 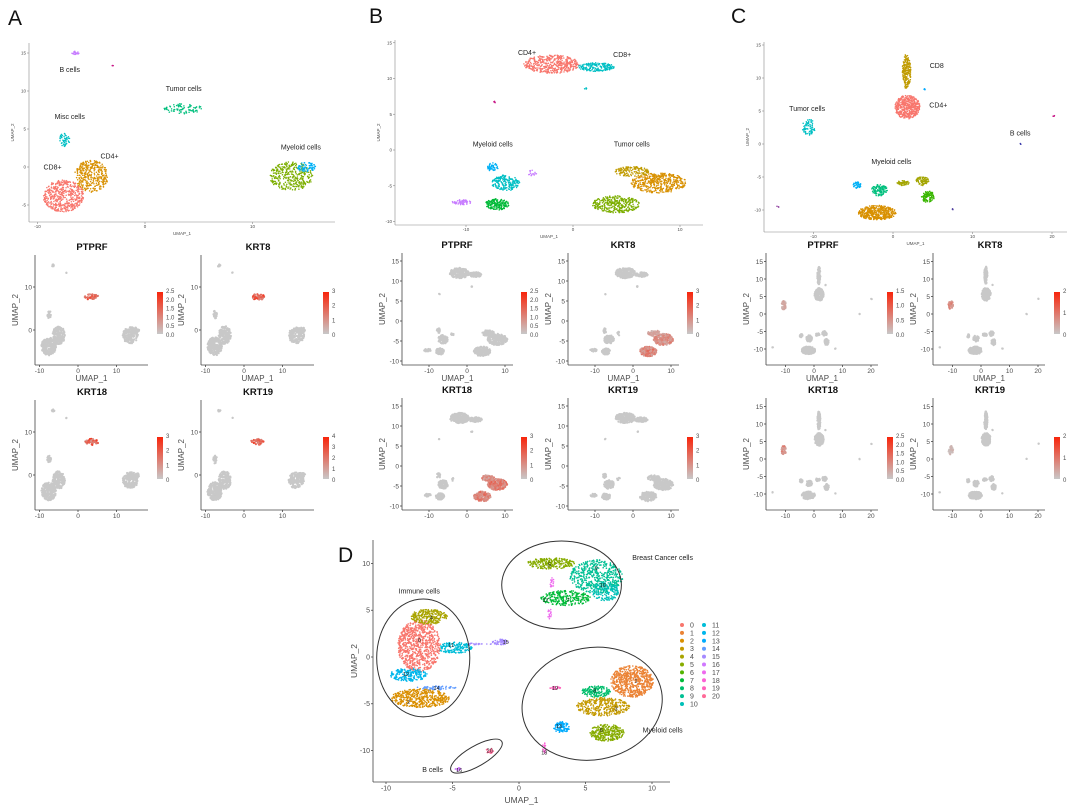 What do you see at coordinates (257, 378) in the screenshot?
I see `x-axis-label: UMAP_1` at bounding box center [257, 378].